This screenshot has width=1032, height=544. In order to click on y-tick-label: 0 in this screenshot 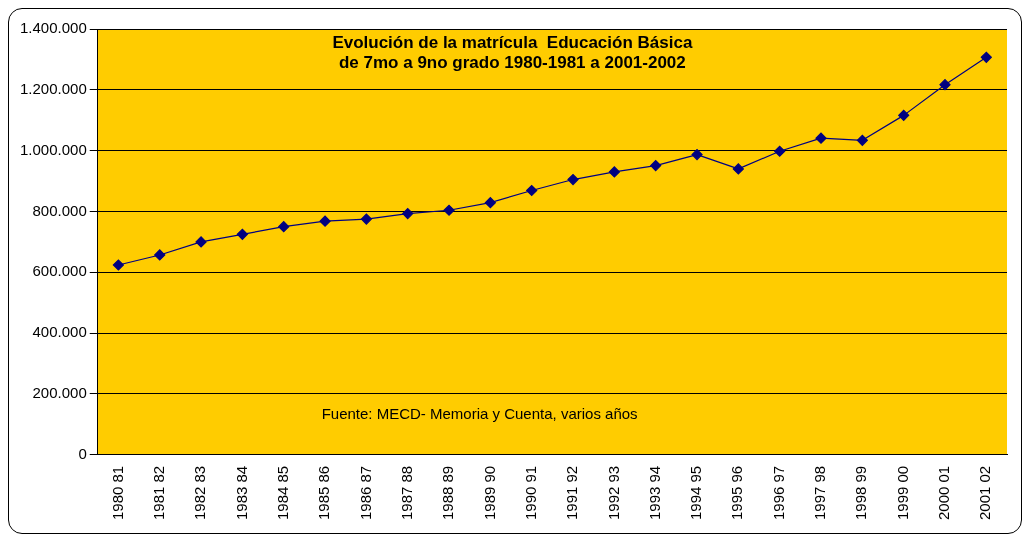, I will do `click(82, 453)`.